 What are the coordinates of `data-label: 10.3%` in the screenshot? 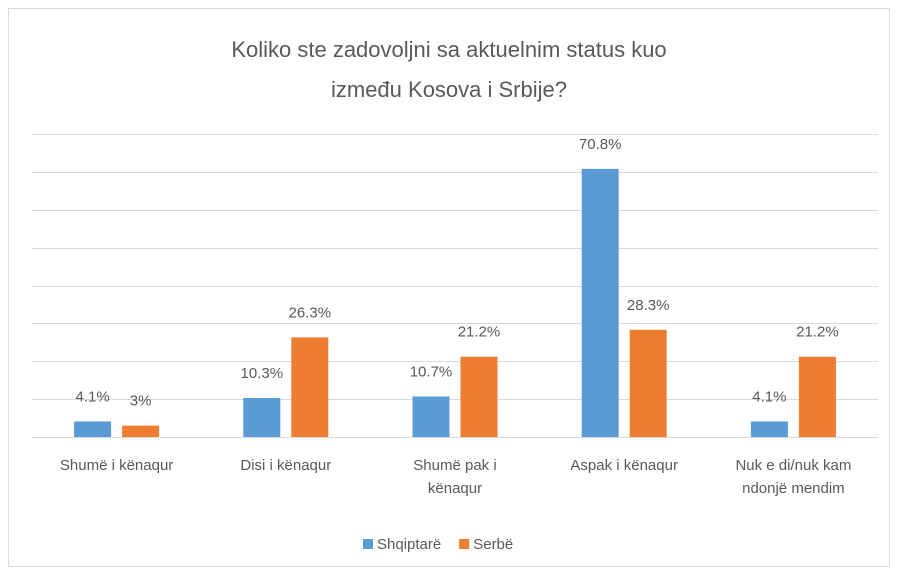 It's located at (262, 373).